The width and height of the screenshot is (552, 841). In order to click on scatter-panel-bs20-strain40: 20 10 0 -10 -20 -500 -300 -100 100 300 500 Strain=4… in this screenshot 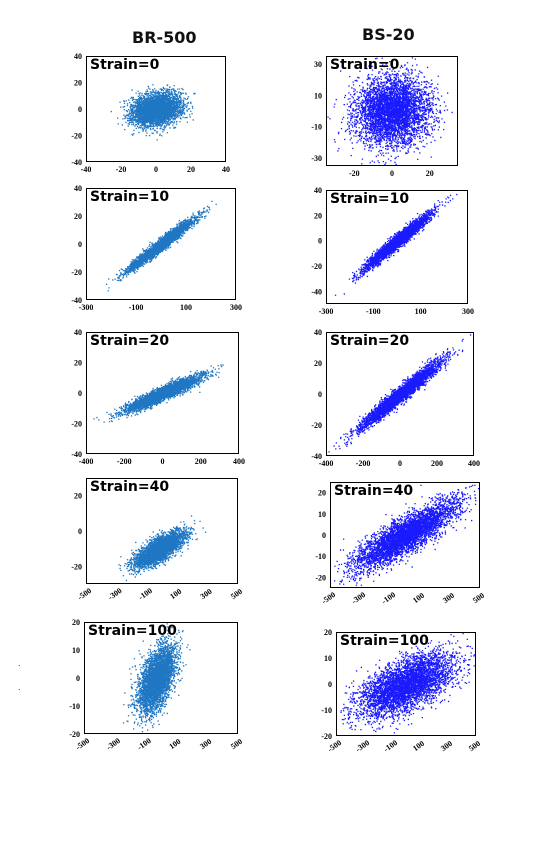, I will do `click(400, 544)`.